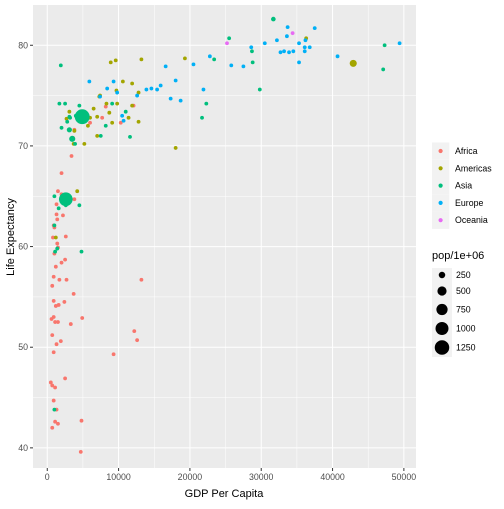  What do you see at coordinates (225, 494) in the screenshot?
I see `x-axis-title: GDP Per Capita` at bounding box center [225, 494].